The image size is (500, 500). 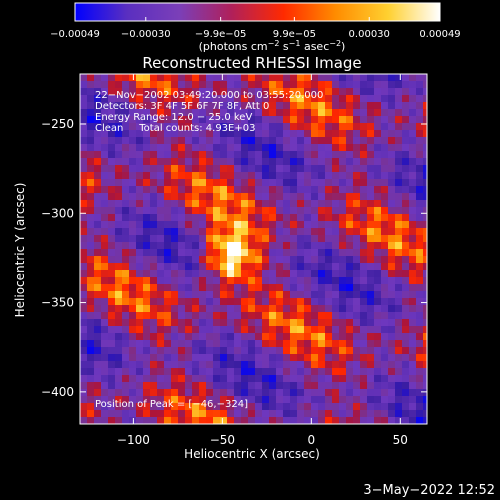 I want to click on y-tick-label: −250, so click(x=57, y=124).